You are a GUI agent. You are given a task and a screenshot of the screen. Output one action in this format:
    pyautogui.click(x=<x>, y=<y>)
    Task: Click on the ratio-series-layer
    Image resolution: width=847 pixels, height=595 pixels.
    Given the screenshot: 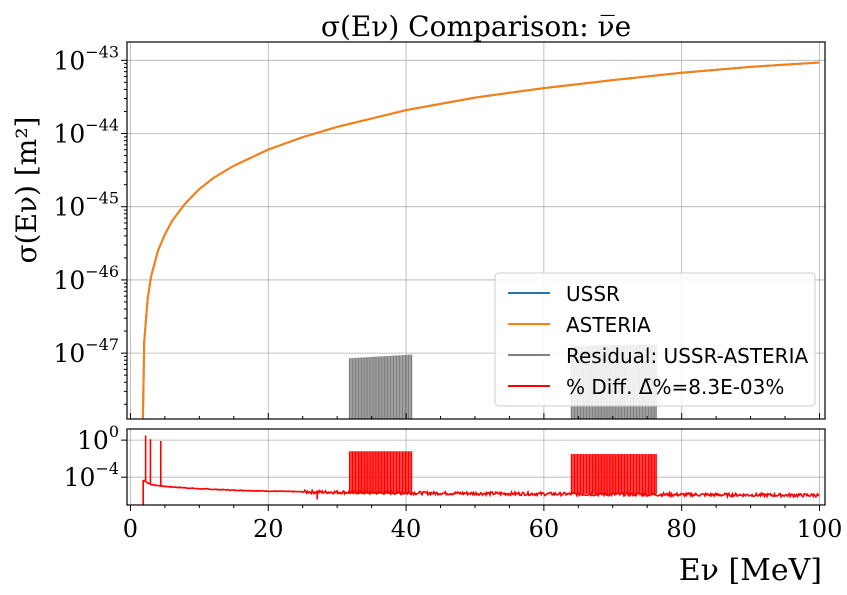 What is the action you would take?
    pyautogui.click(x=481, y=470)
    